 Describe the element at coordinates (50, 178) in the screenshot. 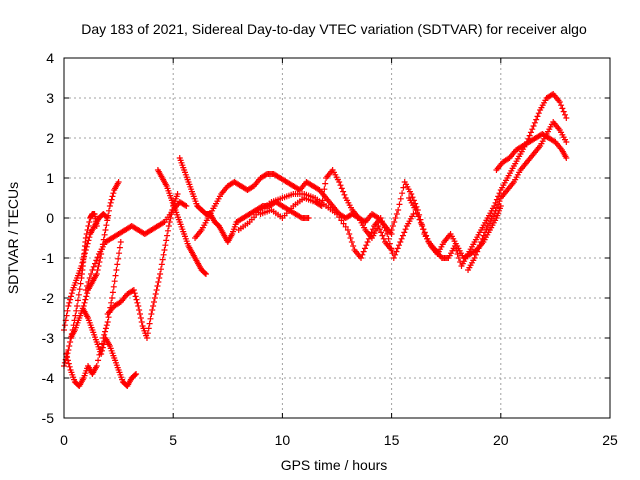

I see `y-tick-label: 1` at that location.